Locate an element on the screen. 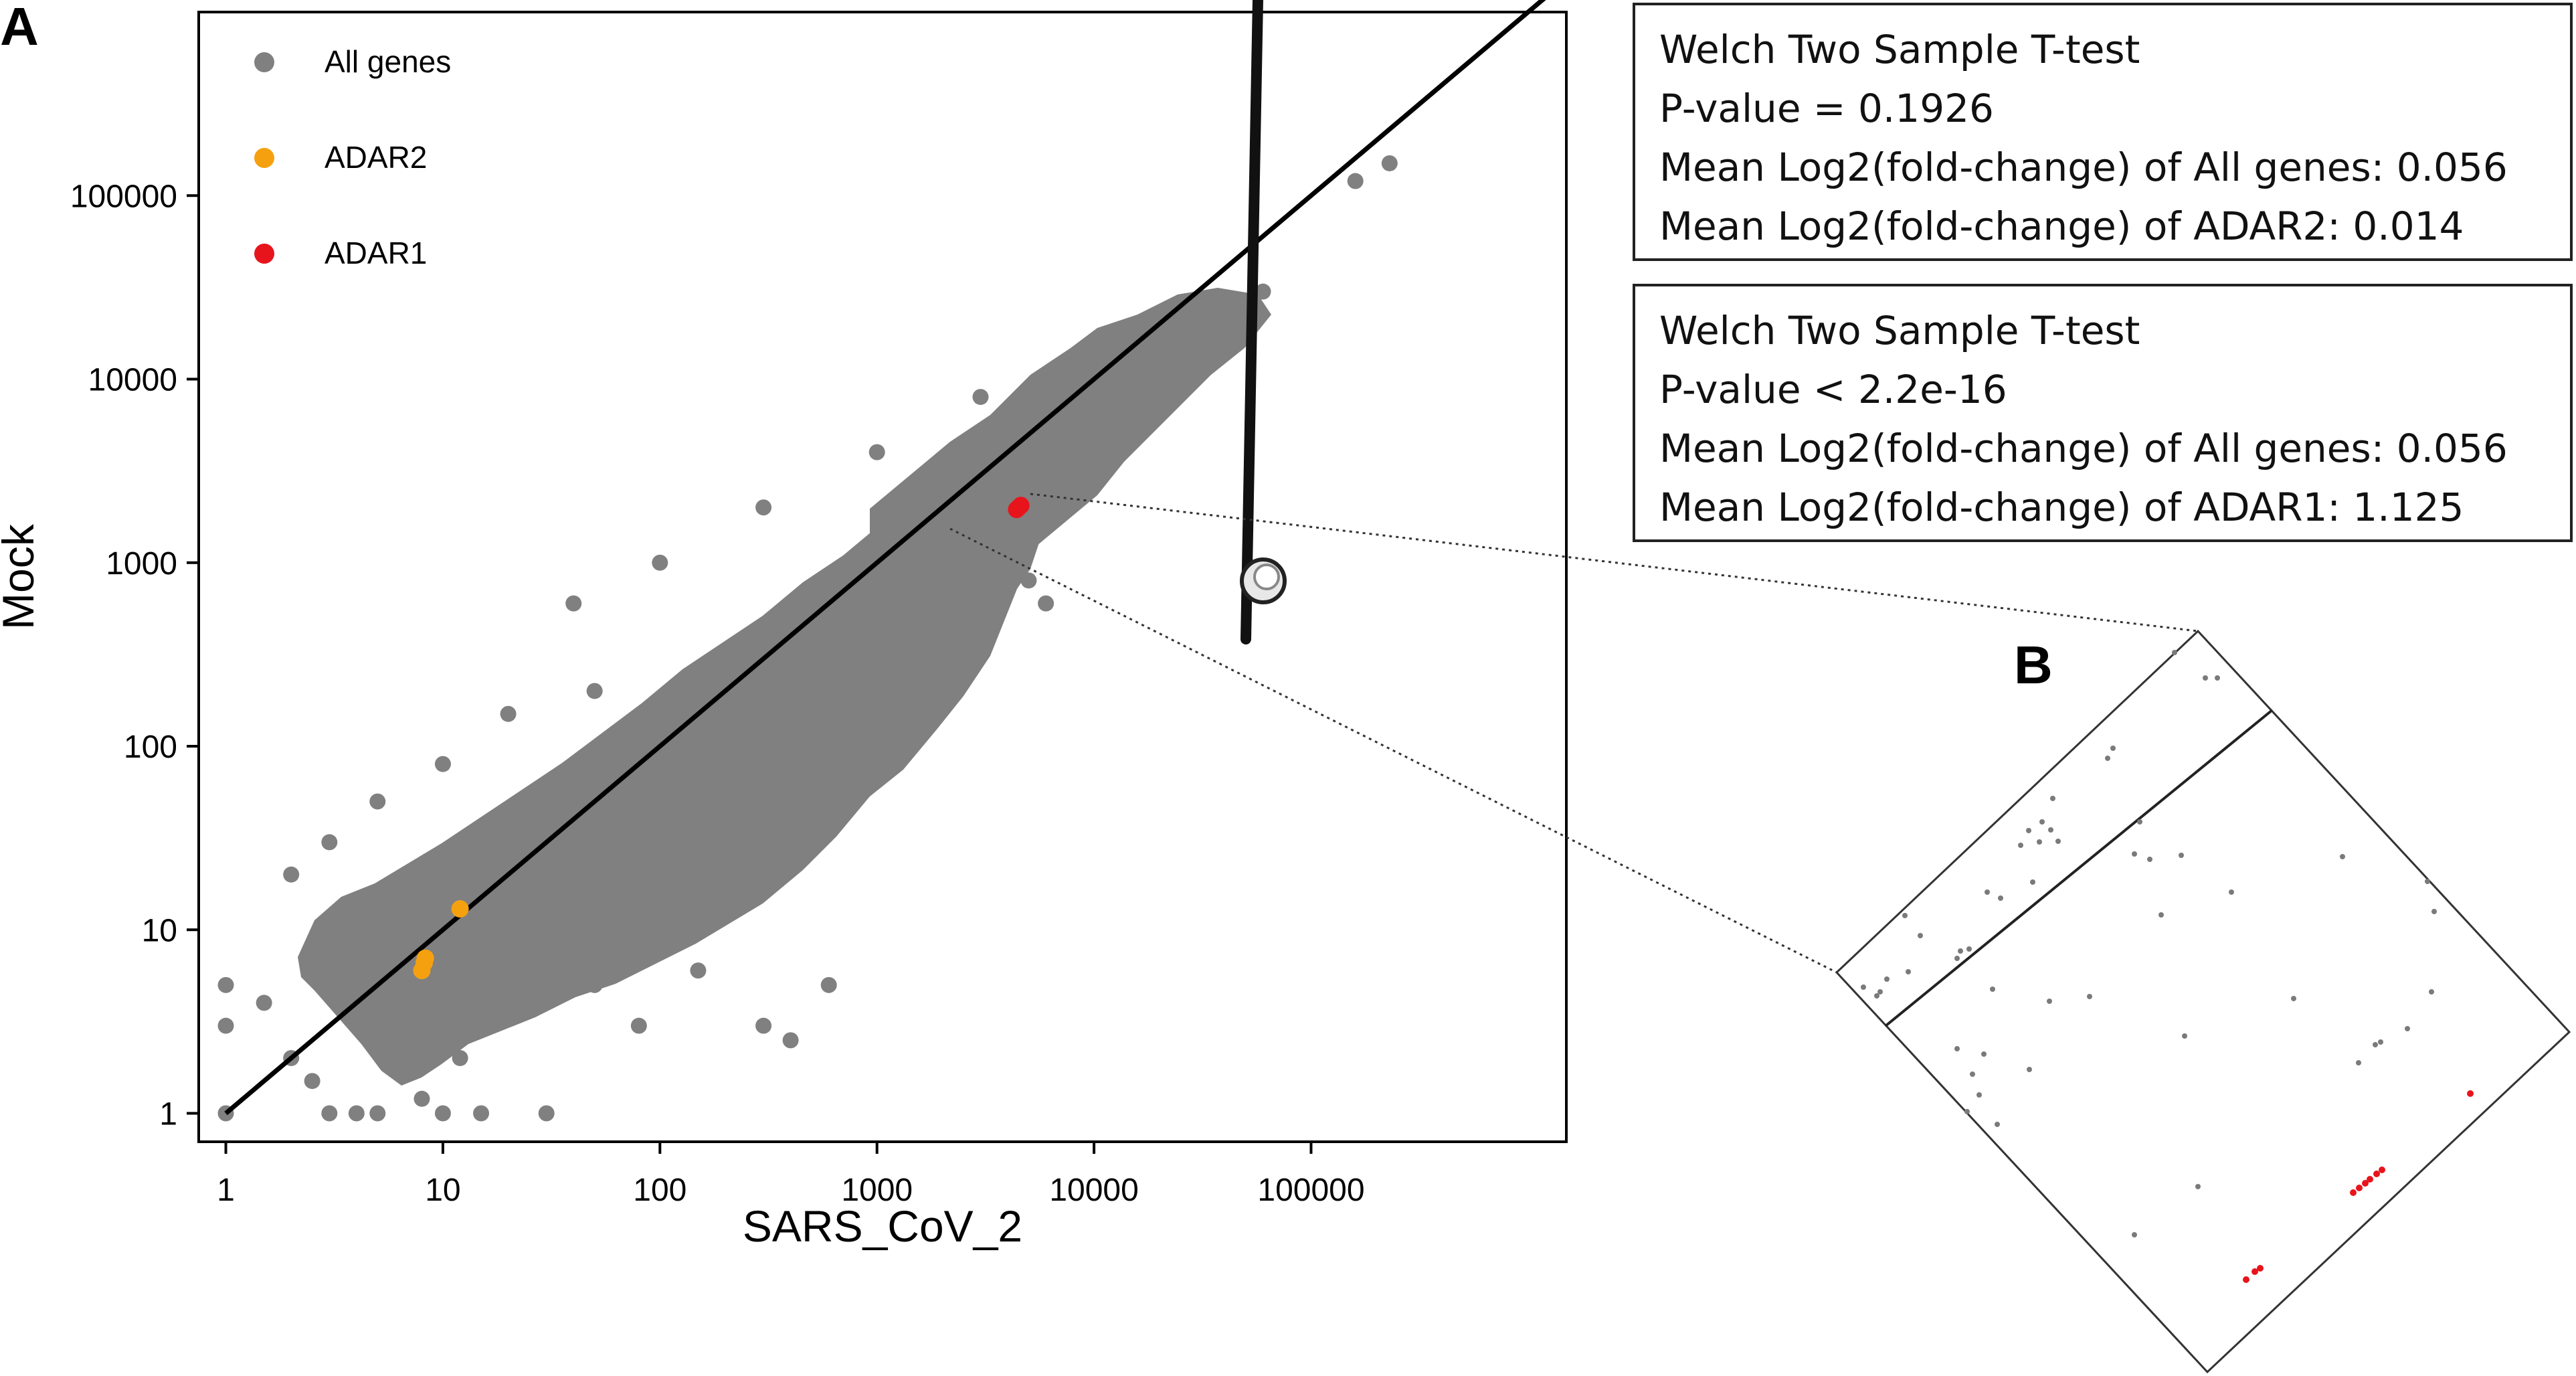 The image size is (2576, 1376). connector-lower is located at coordinates (1393, 750).